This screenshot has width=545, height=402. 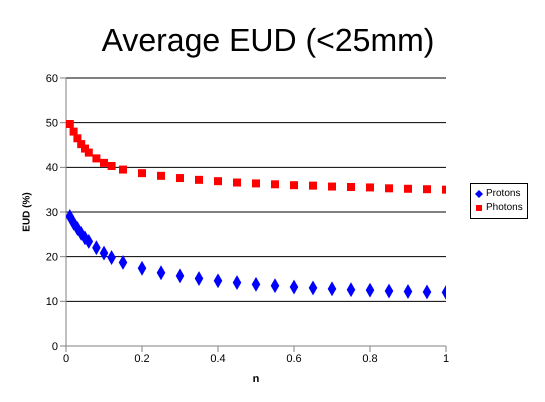 What do you see at coordinates (55, 346) in the screenshot?
I see `y-tick-label: 0` at bounding box center [55, 346].